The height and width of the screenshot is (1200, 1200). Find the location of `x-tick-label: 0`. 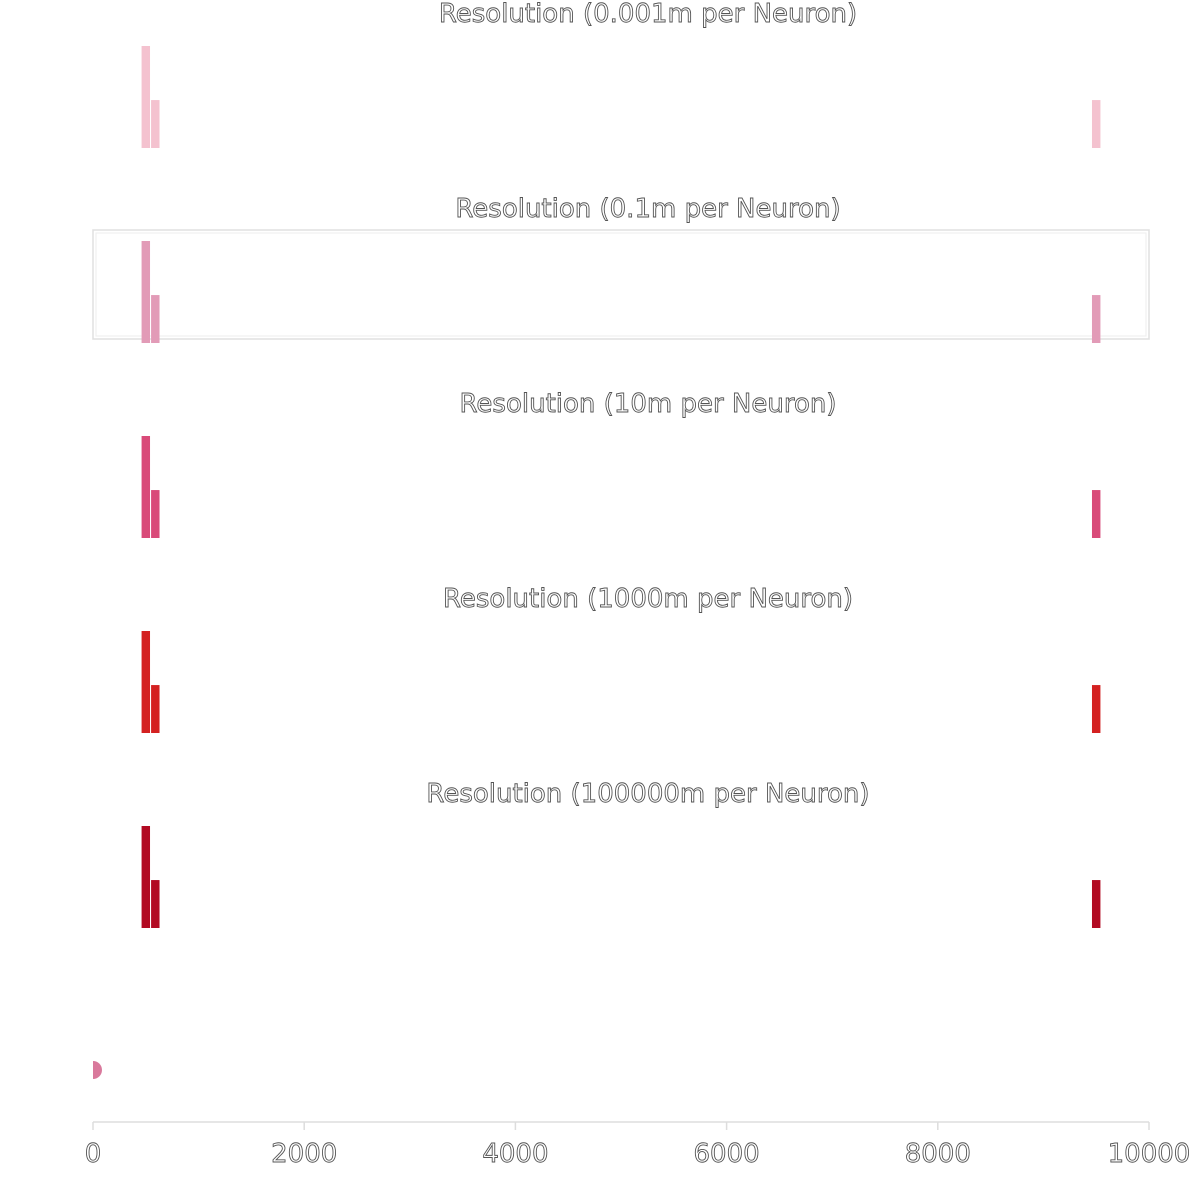

x-tick-label: 0 is located at coordinates (93, 1154).